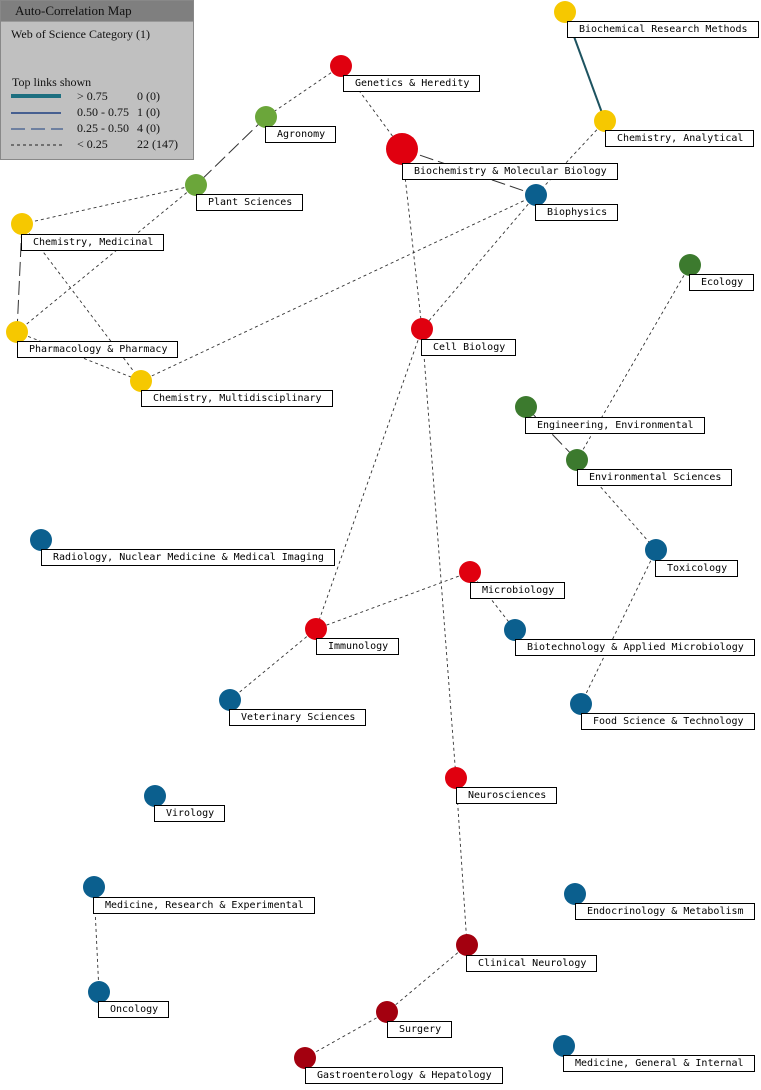  I want to click on node-cell-biology, so click(422, 329).